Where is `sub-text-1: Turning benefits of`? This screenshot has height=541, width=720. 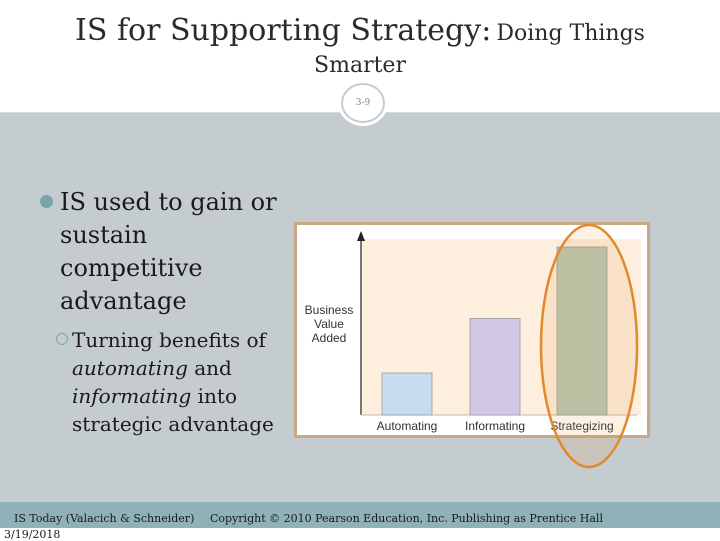 sub-text-1: Turning benefits of is located at coordinates (169, 340).